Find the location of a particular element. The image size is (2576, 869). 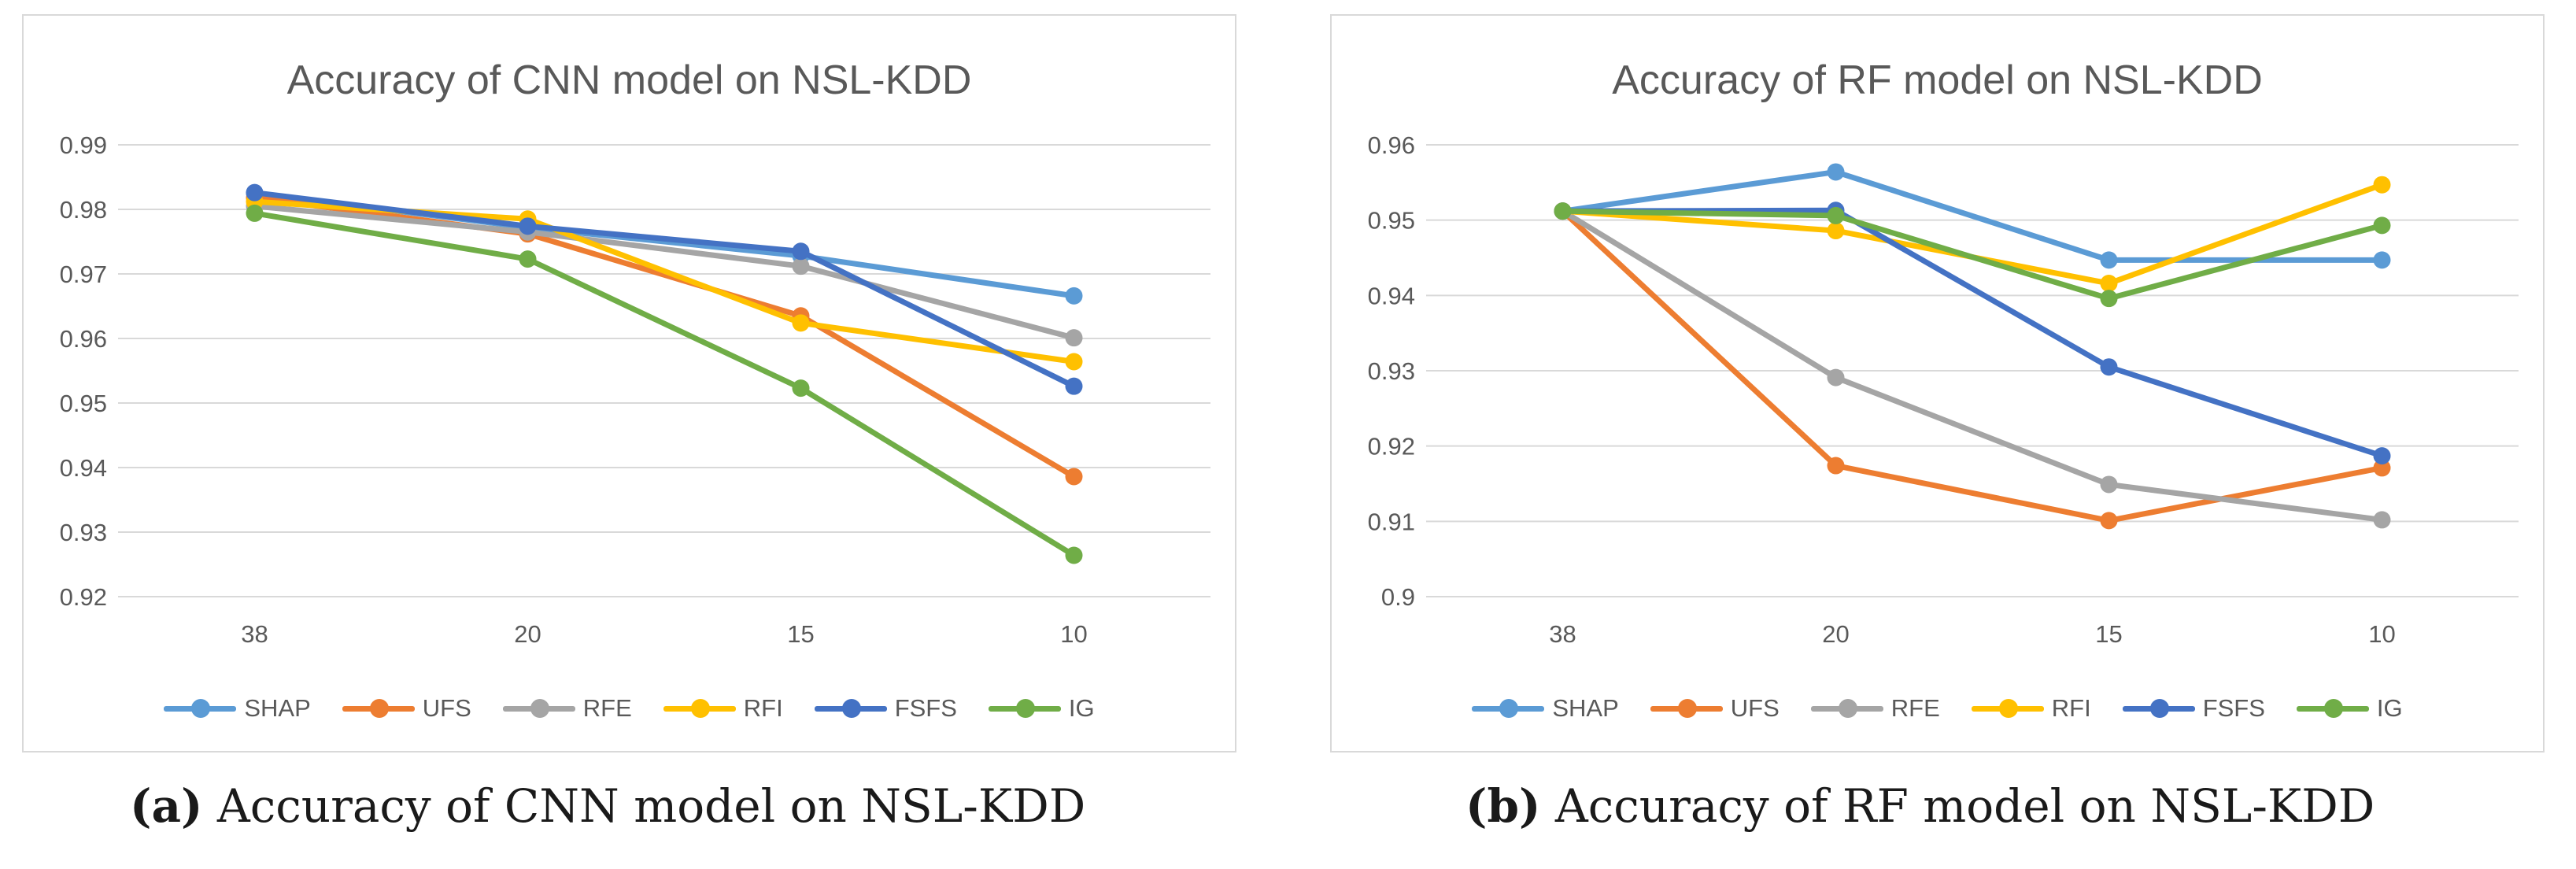

series-line-fsfs is located at coordinates (1972, 333).